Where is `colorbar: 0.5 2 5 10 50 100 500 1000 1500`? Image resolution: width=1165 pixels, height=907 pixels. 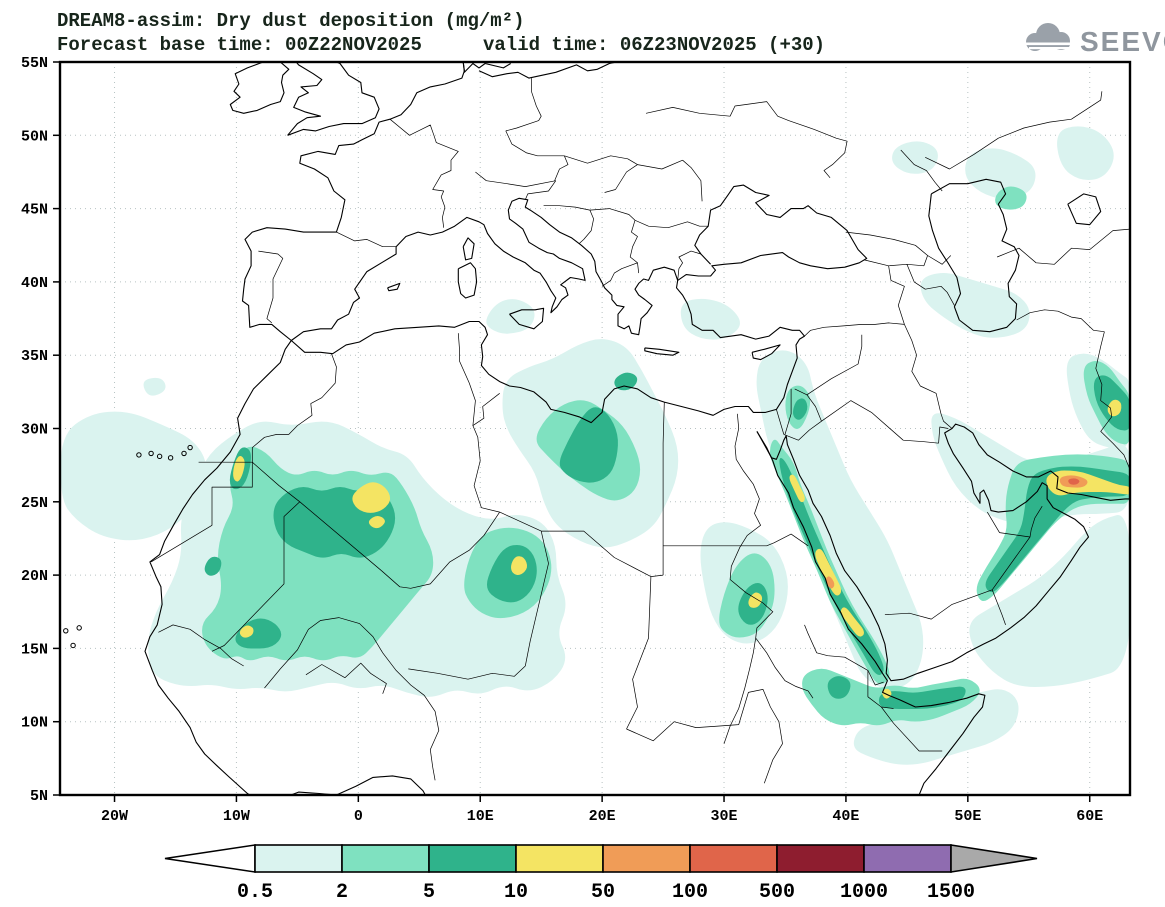
colorbar: 0.5 2 5 10 50 100 500 1000 1500 is located at coordinates (601, 874).